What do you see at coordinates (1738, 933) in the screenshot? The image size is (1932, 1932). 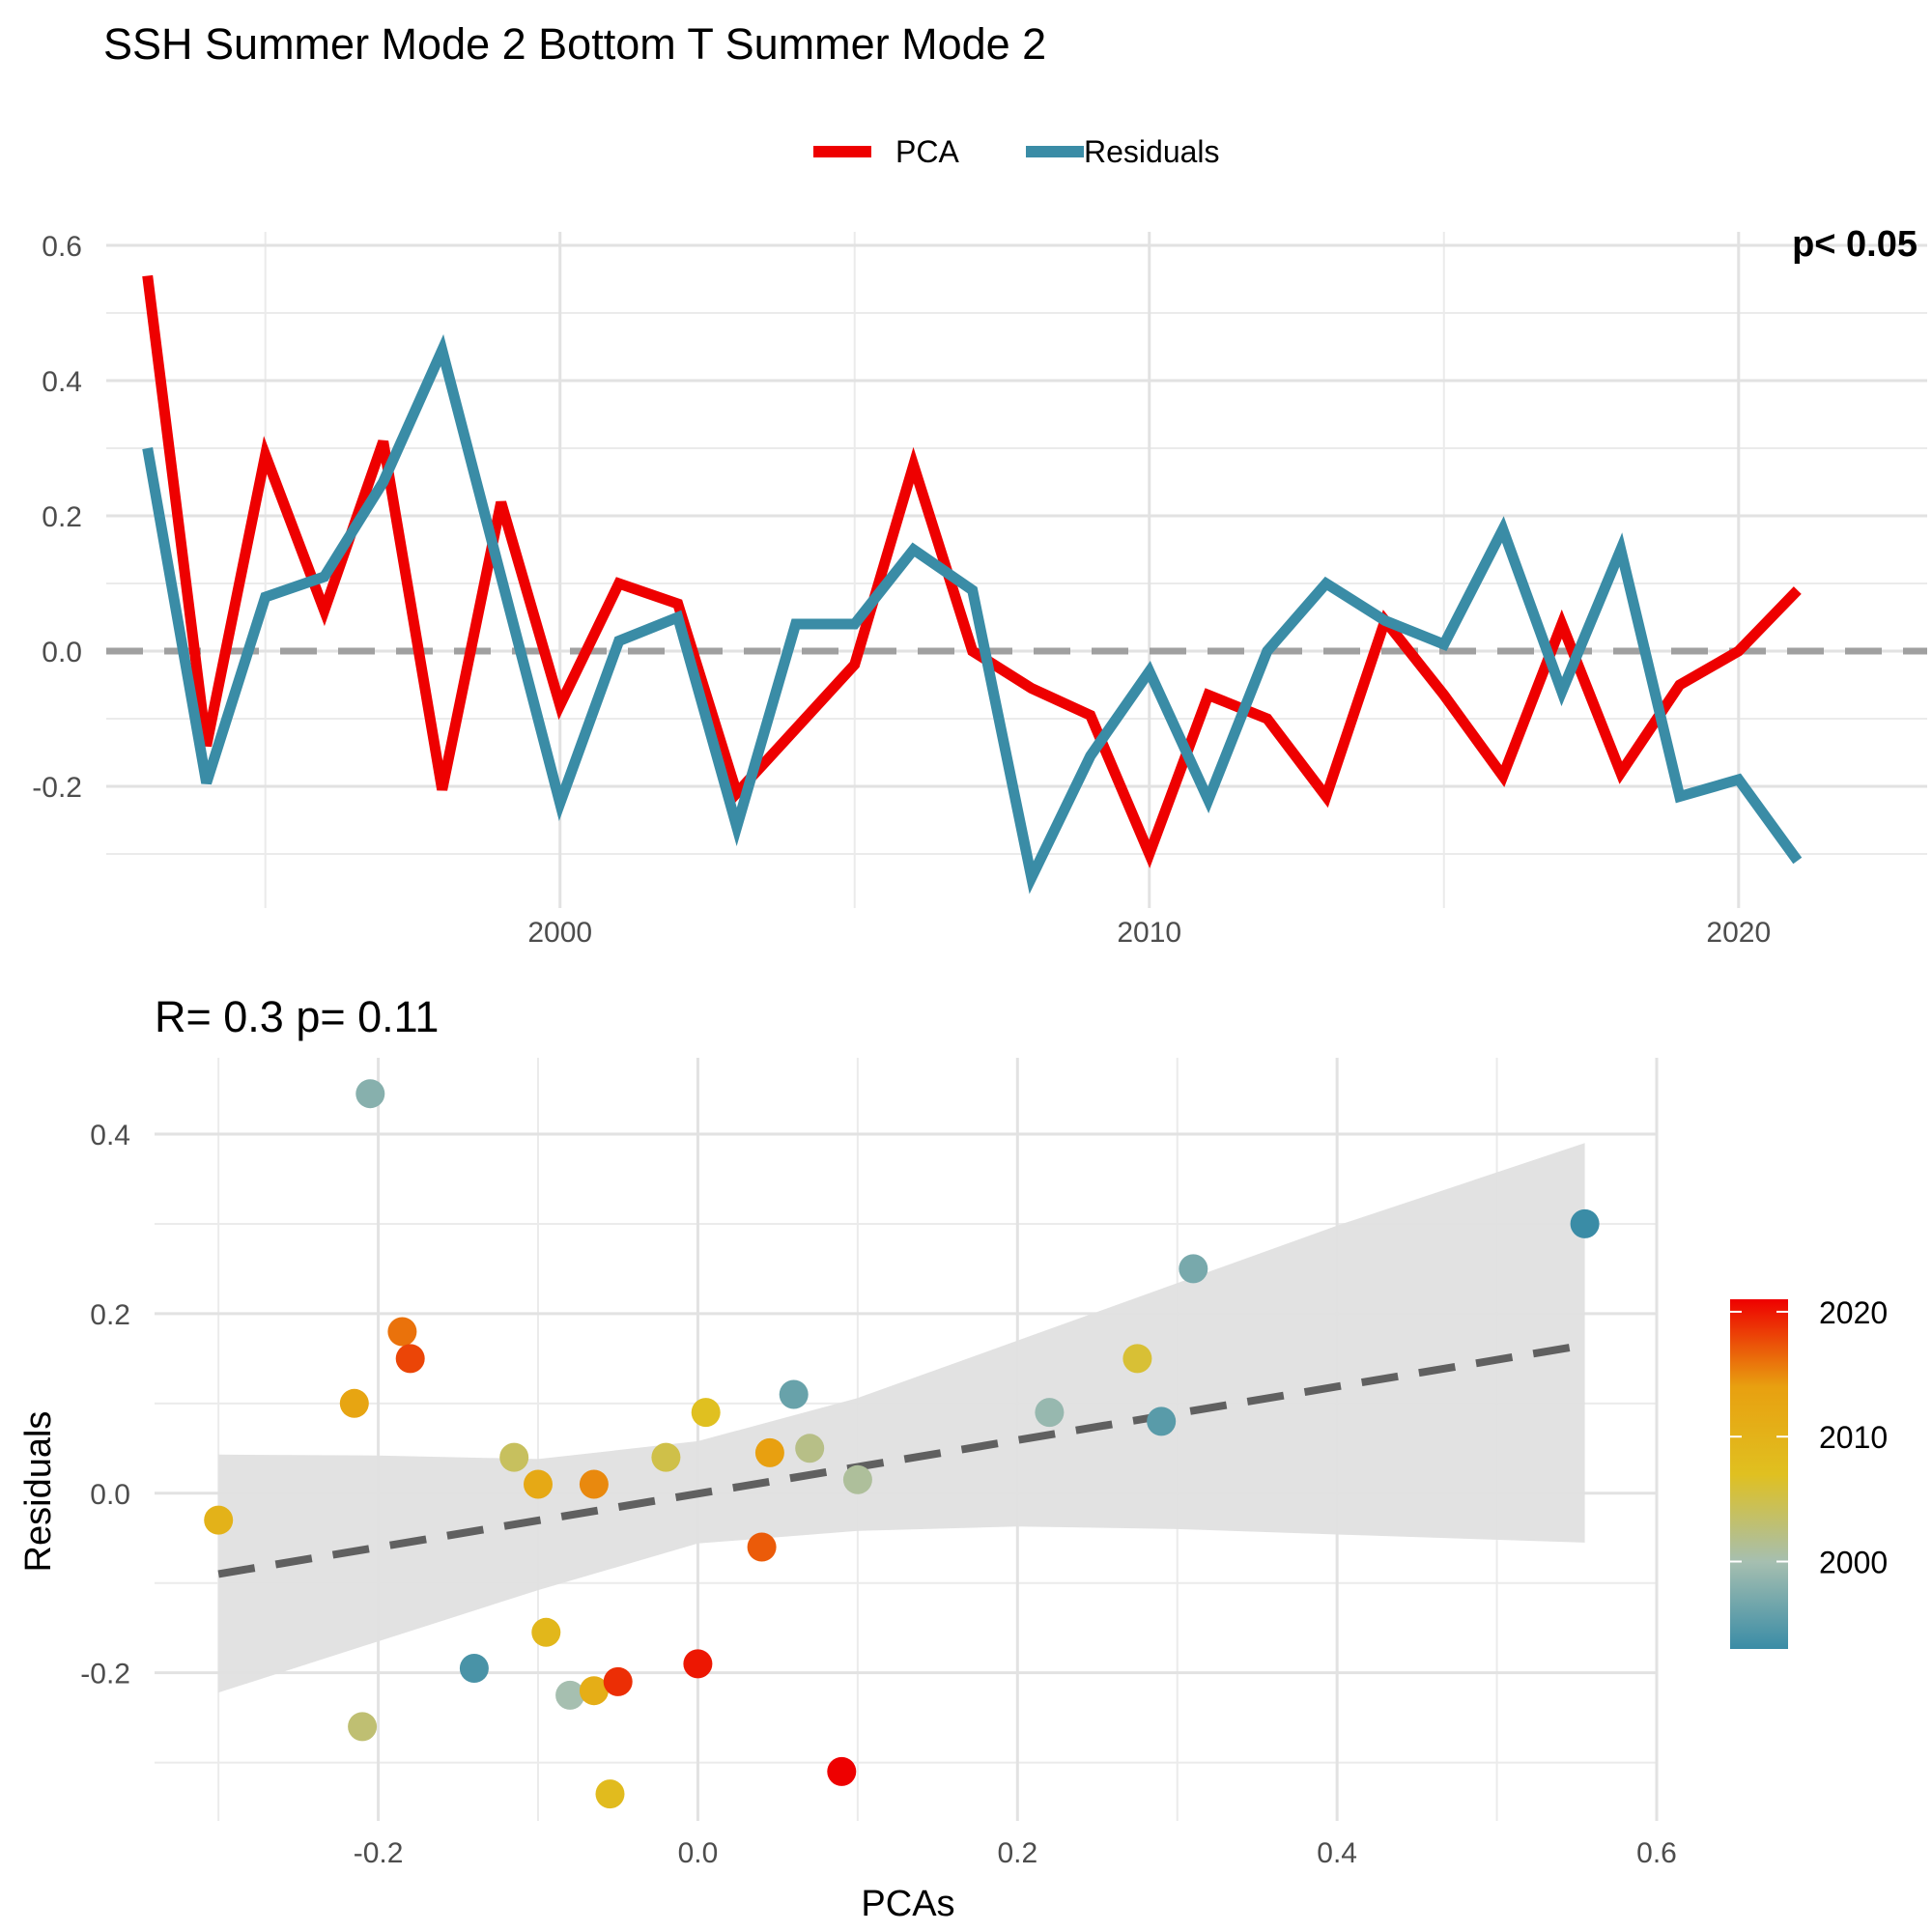 I see `x-tick-label: 2020` at bounding box center [1738, 933].